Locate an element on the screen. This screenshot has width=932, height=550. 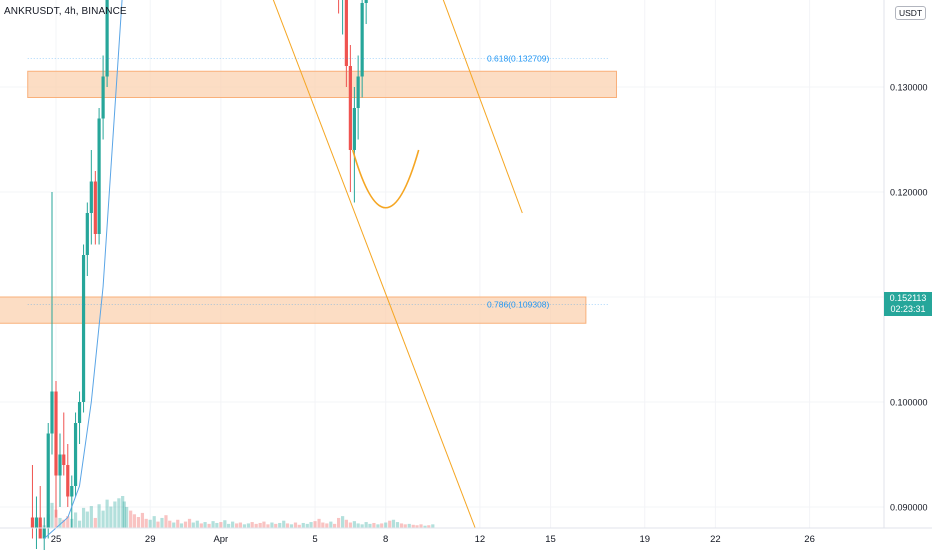
time-tick-label: 29 is located at coordinates (150, 539).